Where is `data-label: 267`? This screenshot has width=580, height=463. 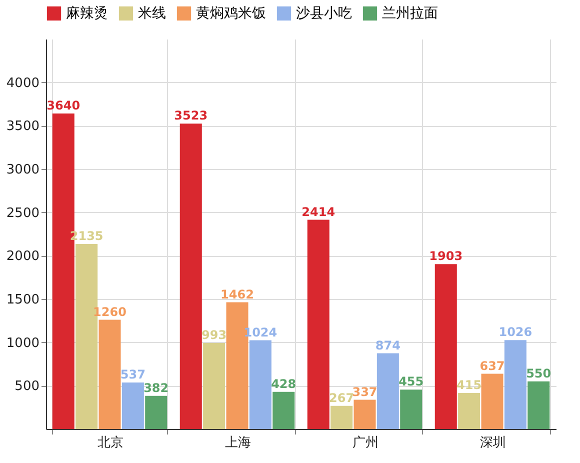 data-label: 267 is located at coordinates (341, 397).